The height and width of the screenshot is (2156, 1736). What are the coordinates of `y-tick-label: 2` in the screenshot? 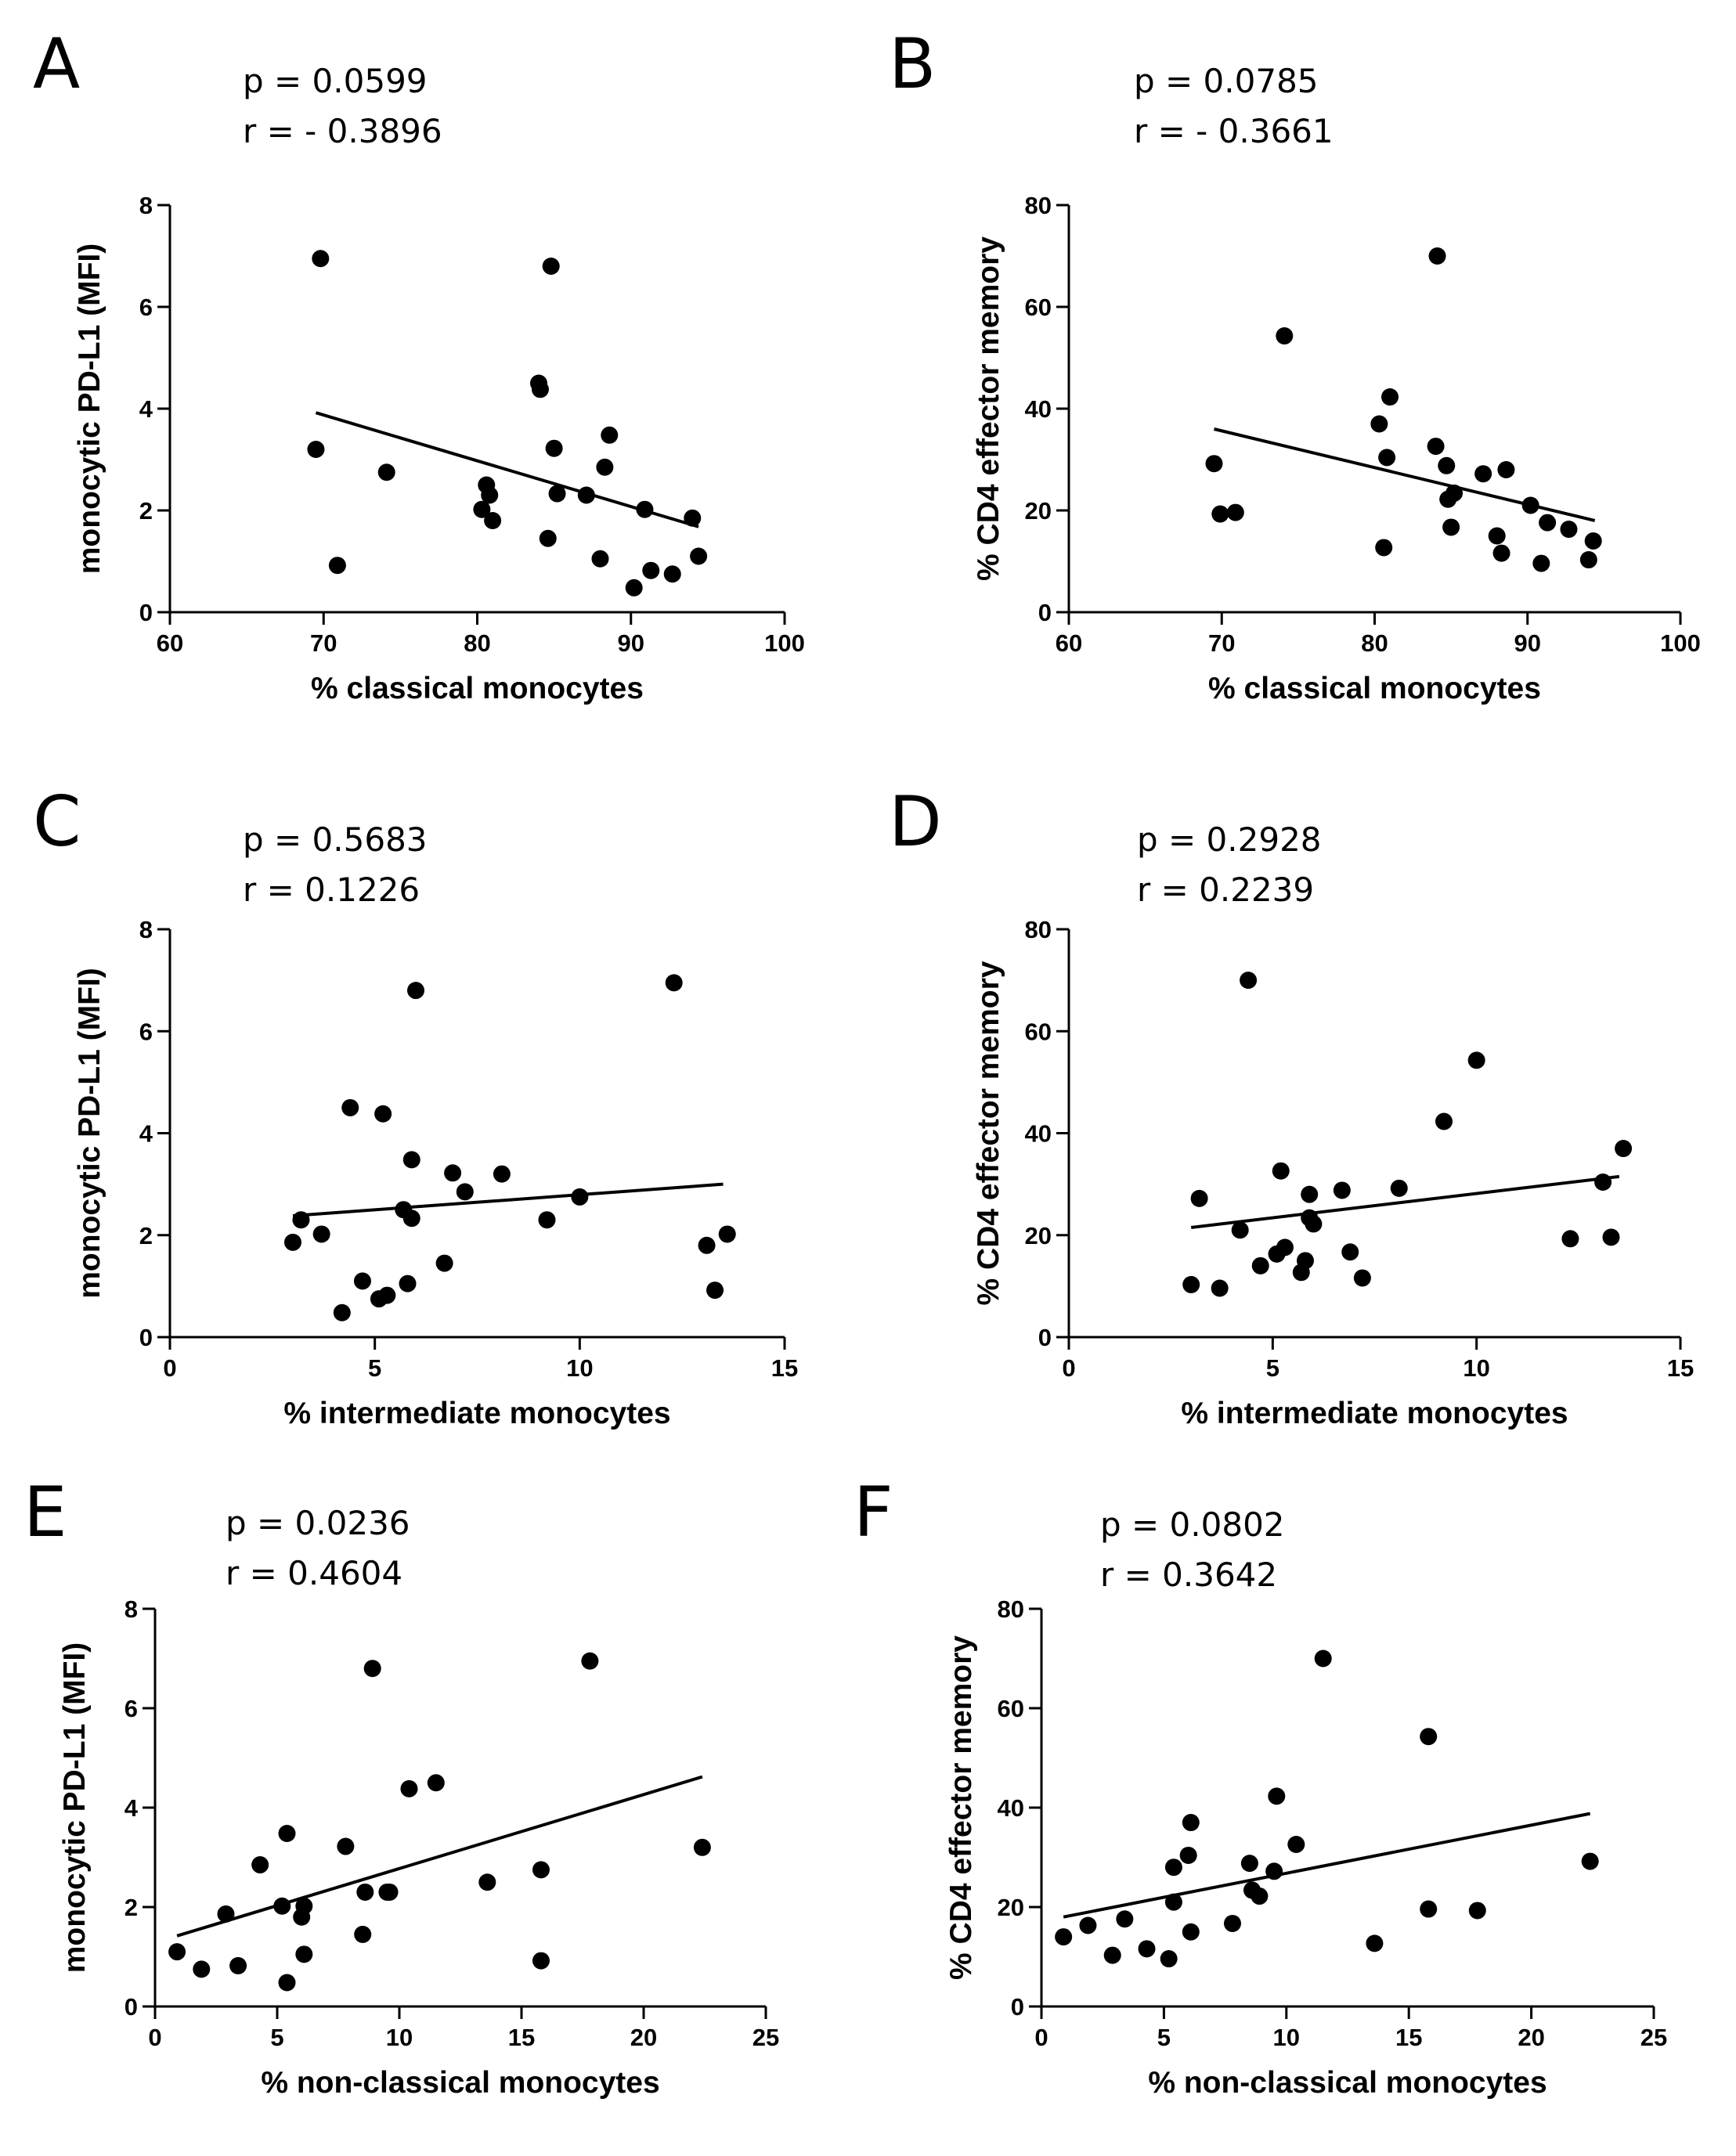 It's located at (131, 1907).